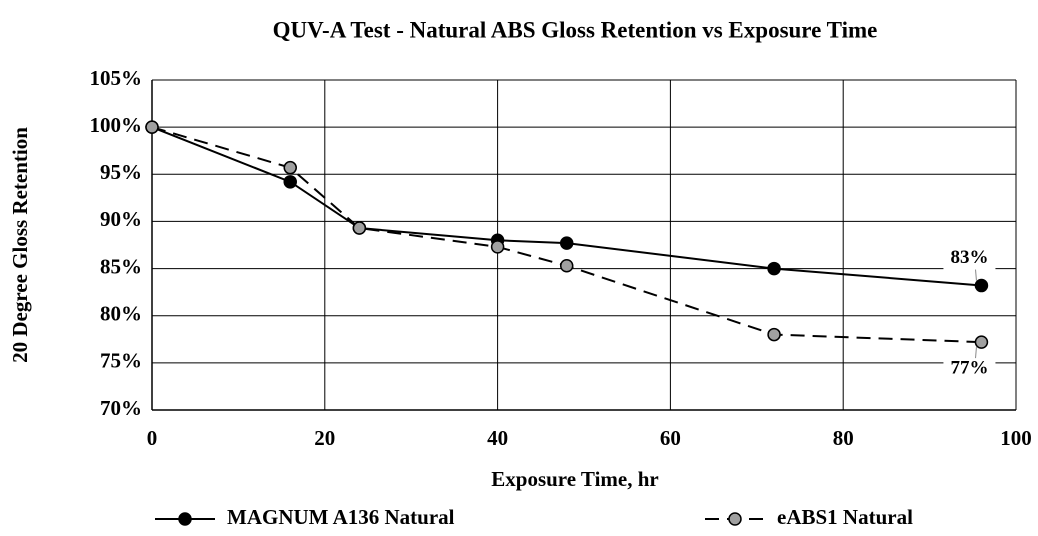  I want to click on x-tick-label: 0, so click(152, 438).